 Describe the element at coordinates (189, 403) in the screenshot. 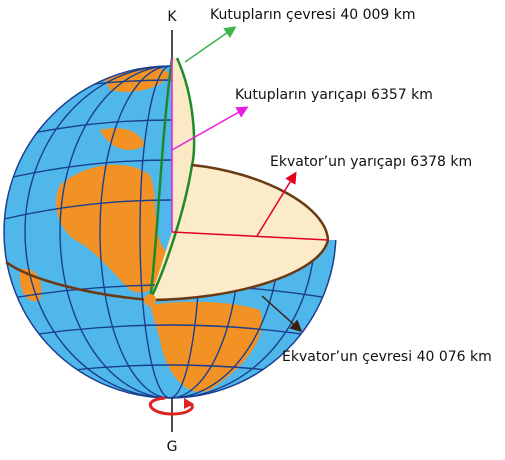

I see `rotation-arrow-head` at that location.